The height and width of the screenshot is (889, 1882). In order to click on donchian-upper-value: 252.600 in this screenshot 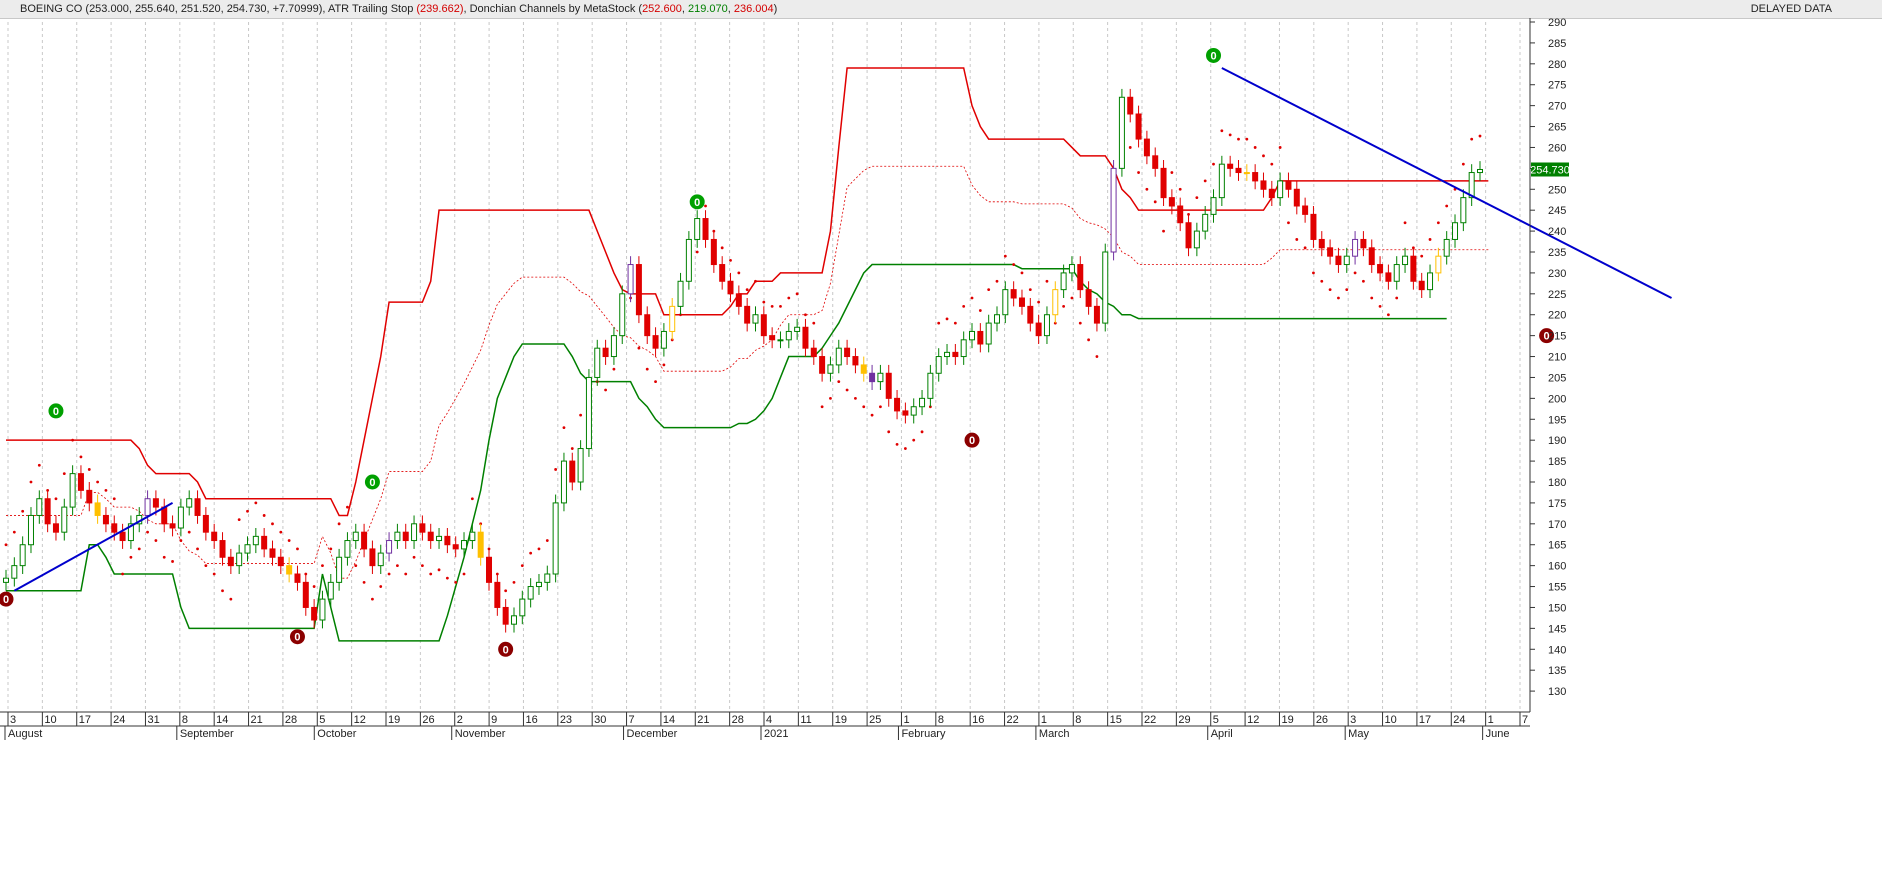, I will do `click(662, 9)`.